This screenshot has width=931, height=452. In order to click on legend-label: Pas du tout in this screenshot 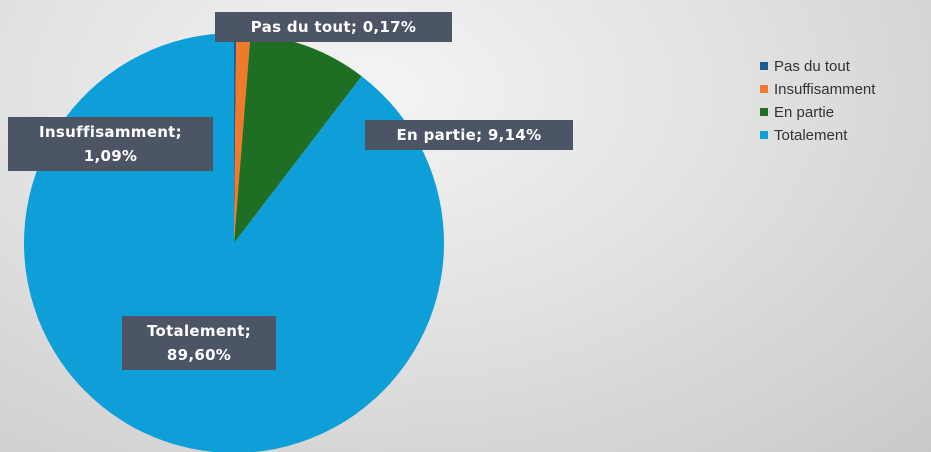, I will do `click(812, 66)`.